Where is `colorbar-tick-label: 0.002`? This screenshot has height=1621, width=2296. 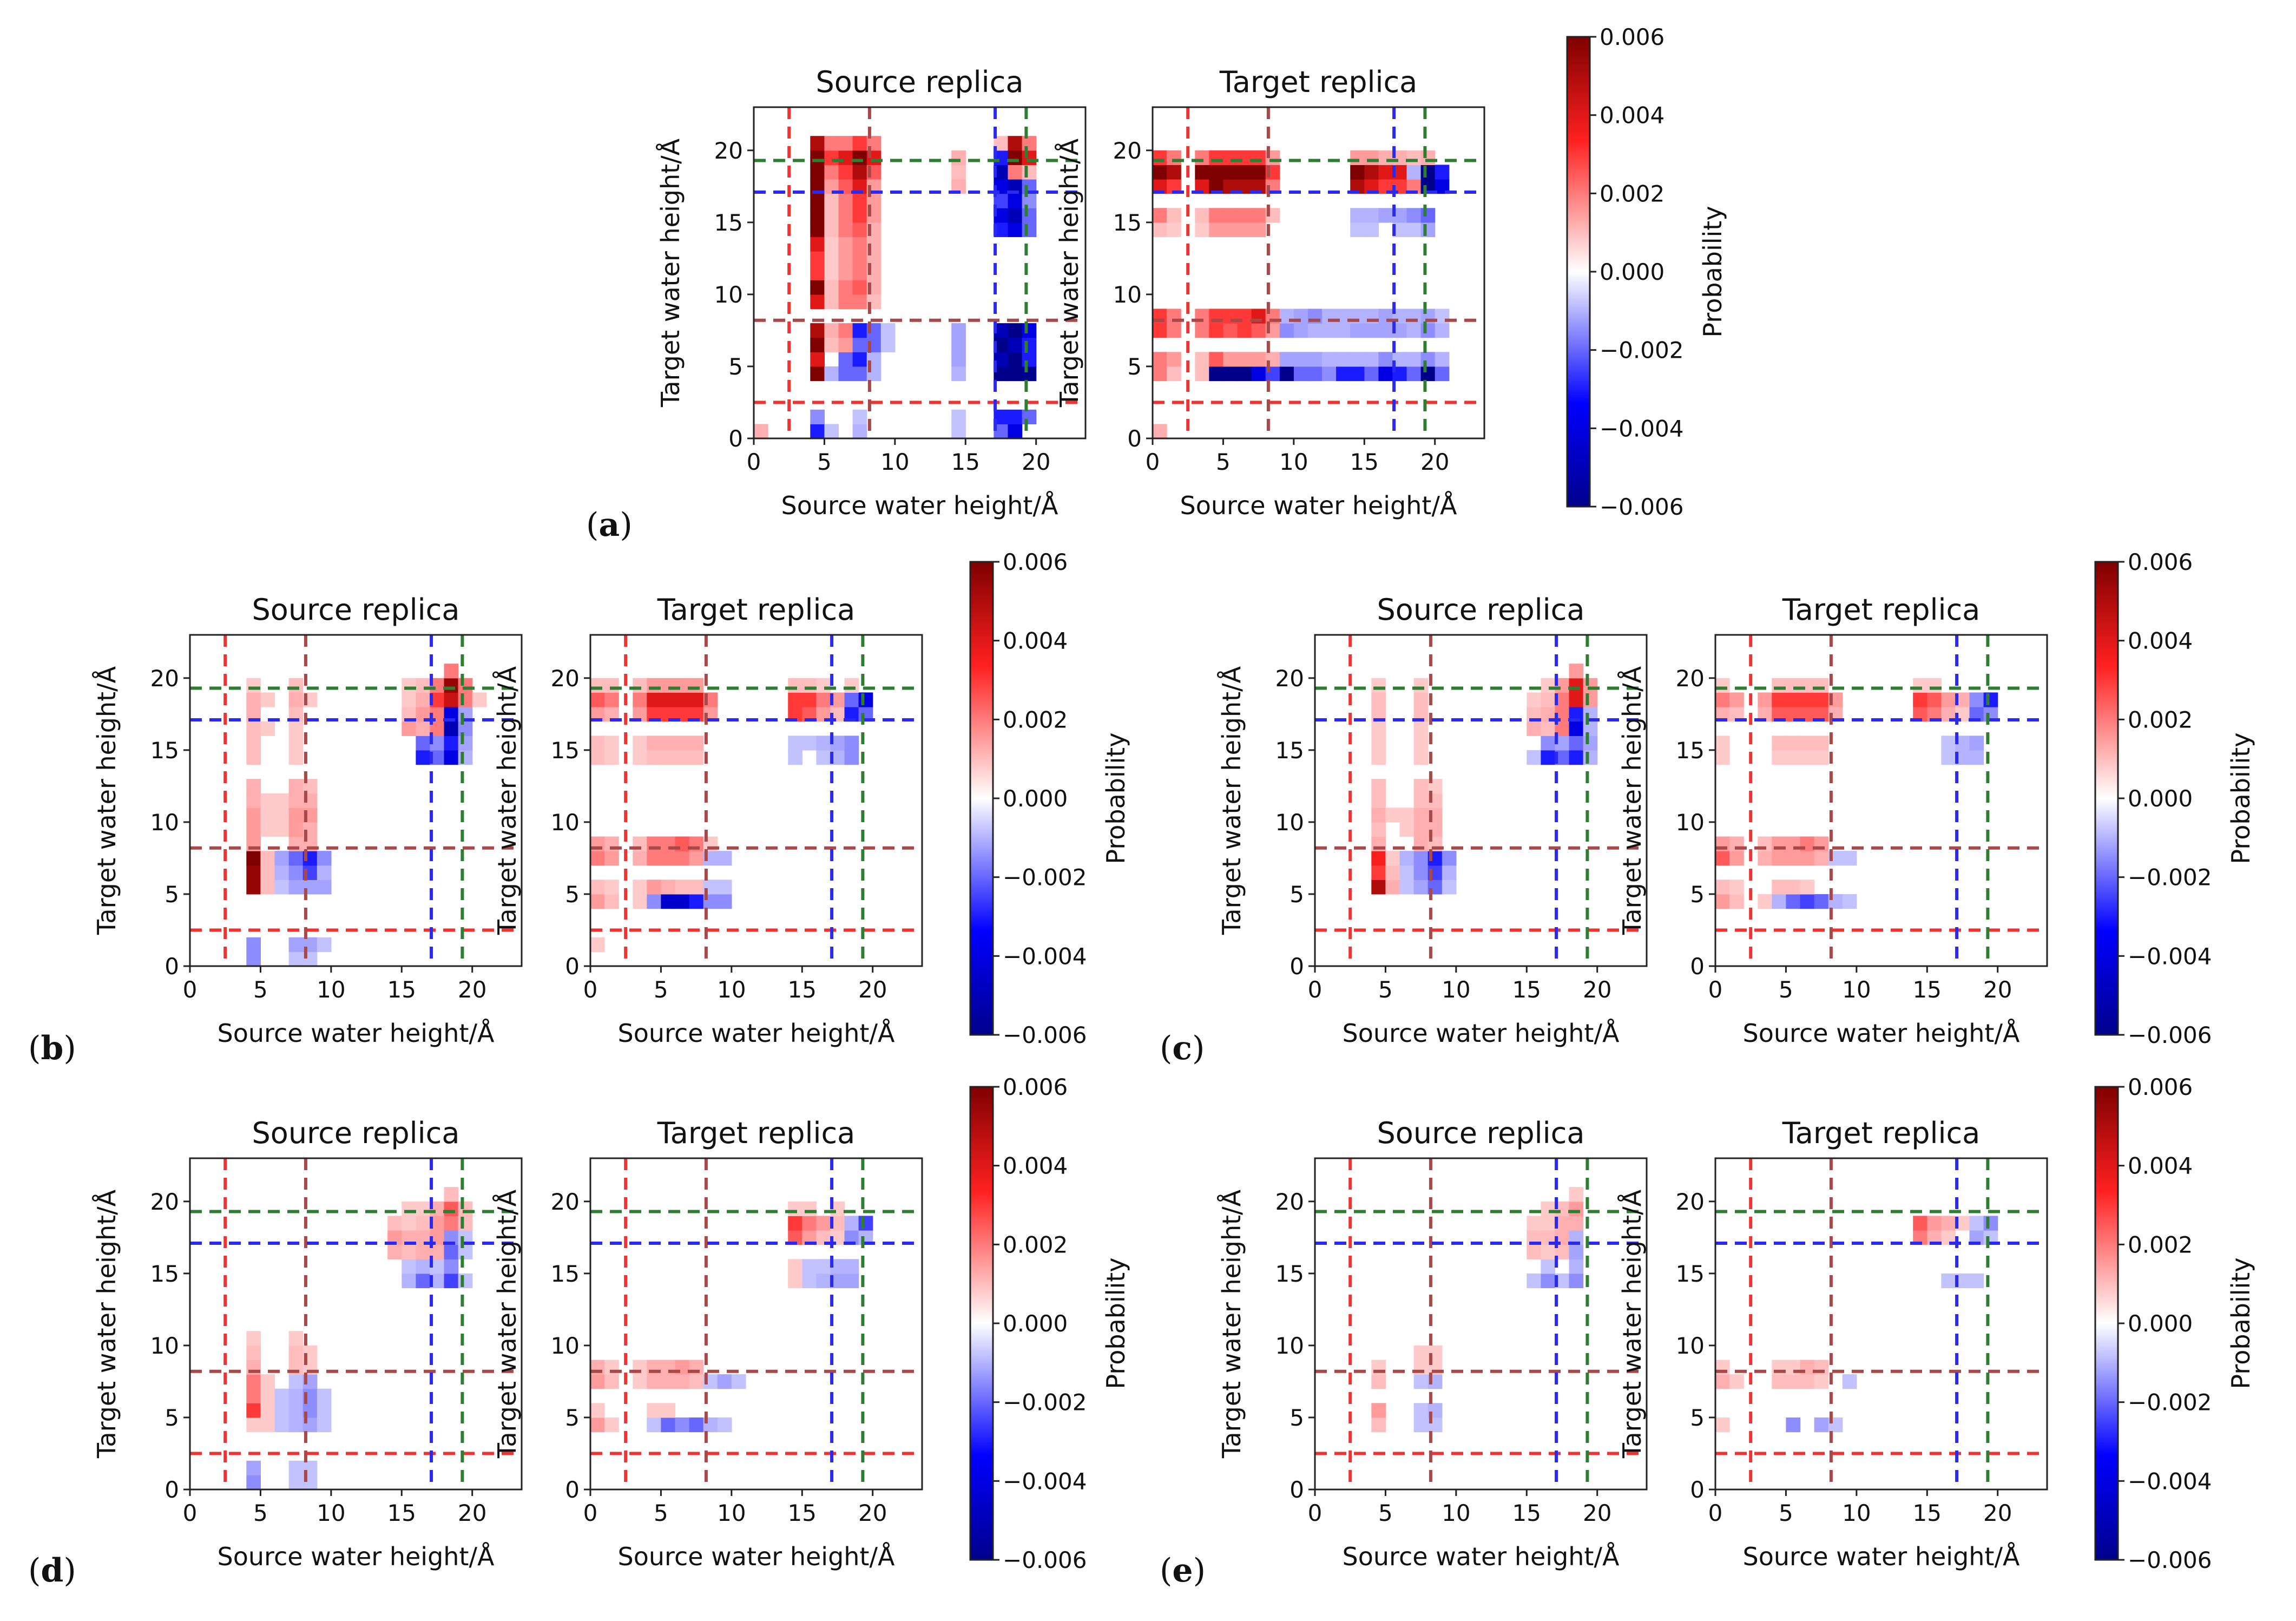
colorbar-tick-label: 0.002 is located at coordinates (1035, 1244).